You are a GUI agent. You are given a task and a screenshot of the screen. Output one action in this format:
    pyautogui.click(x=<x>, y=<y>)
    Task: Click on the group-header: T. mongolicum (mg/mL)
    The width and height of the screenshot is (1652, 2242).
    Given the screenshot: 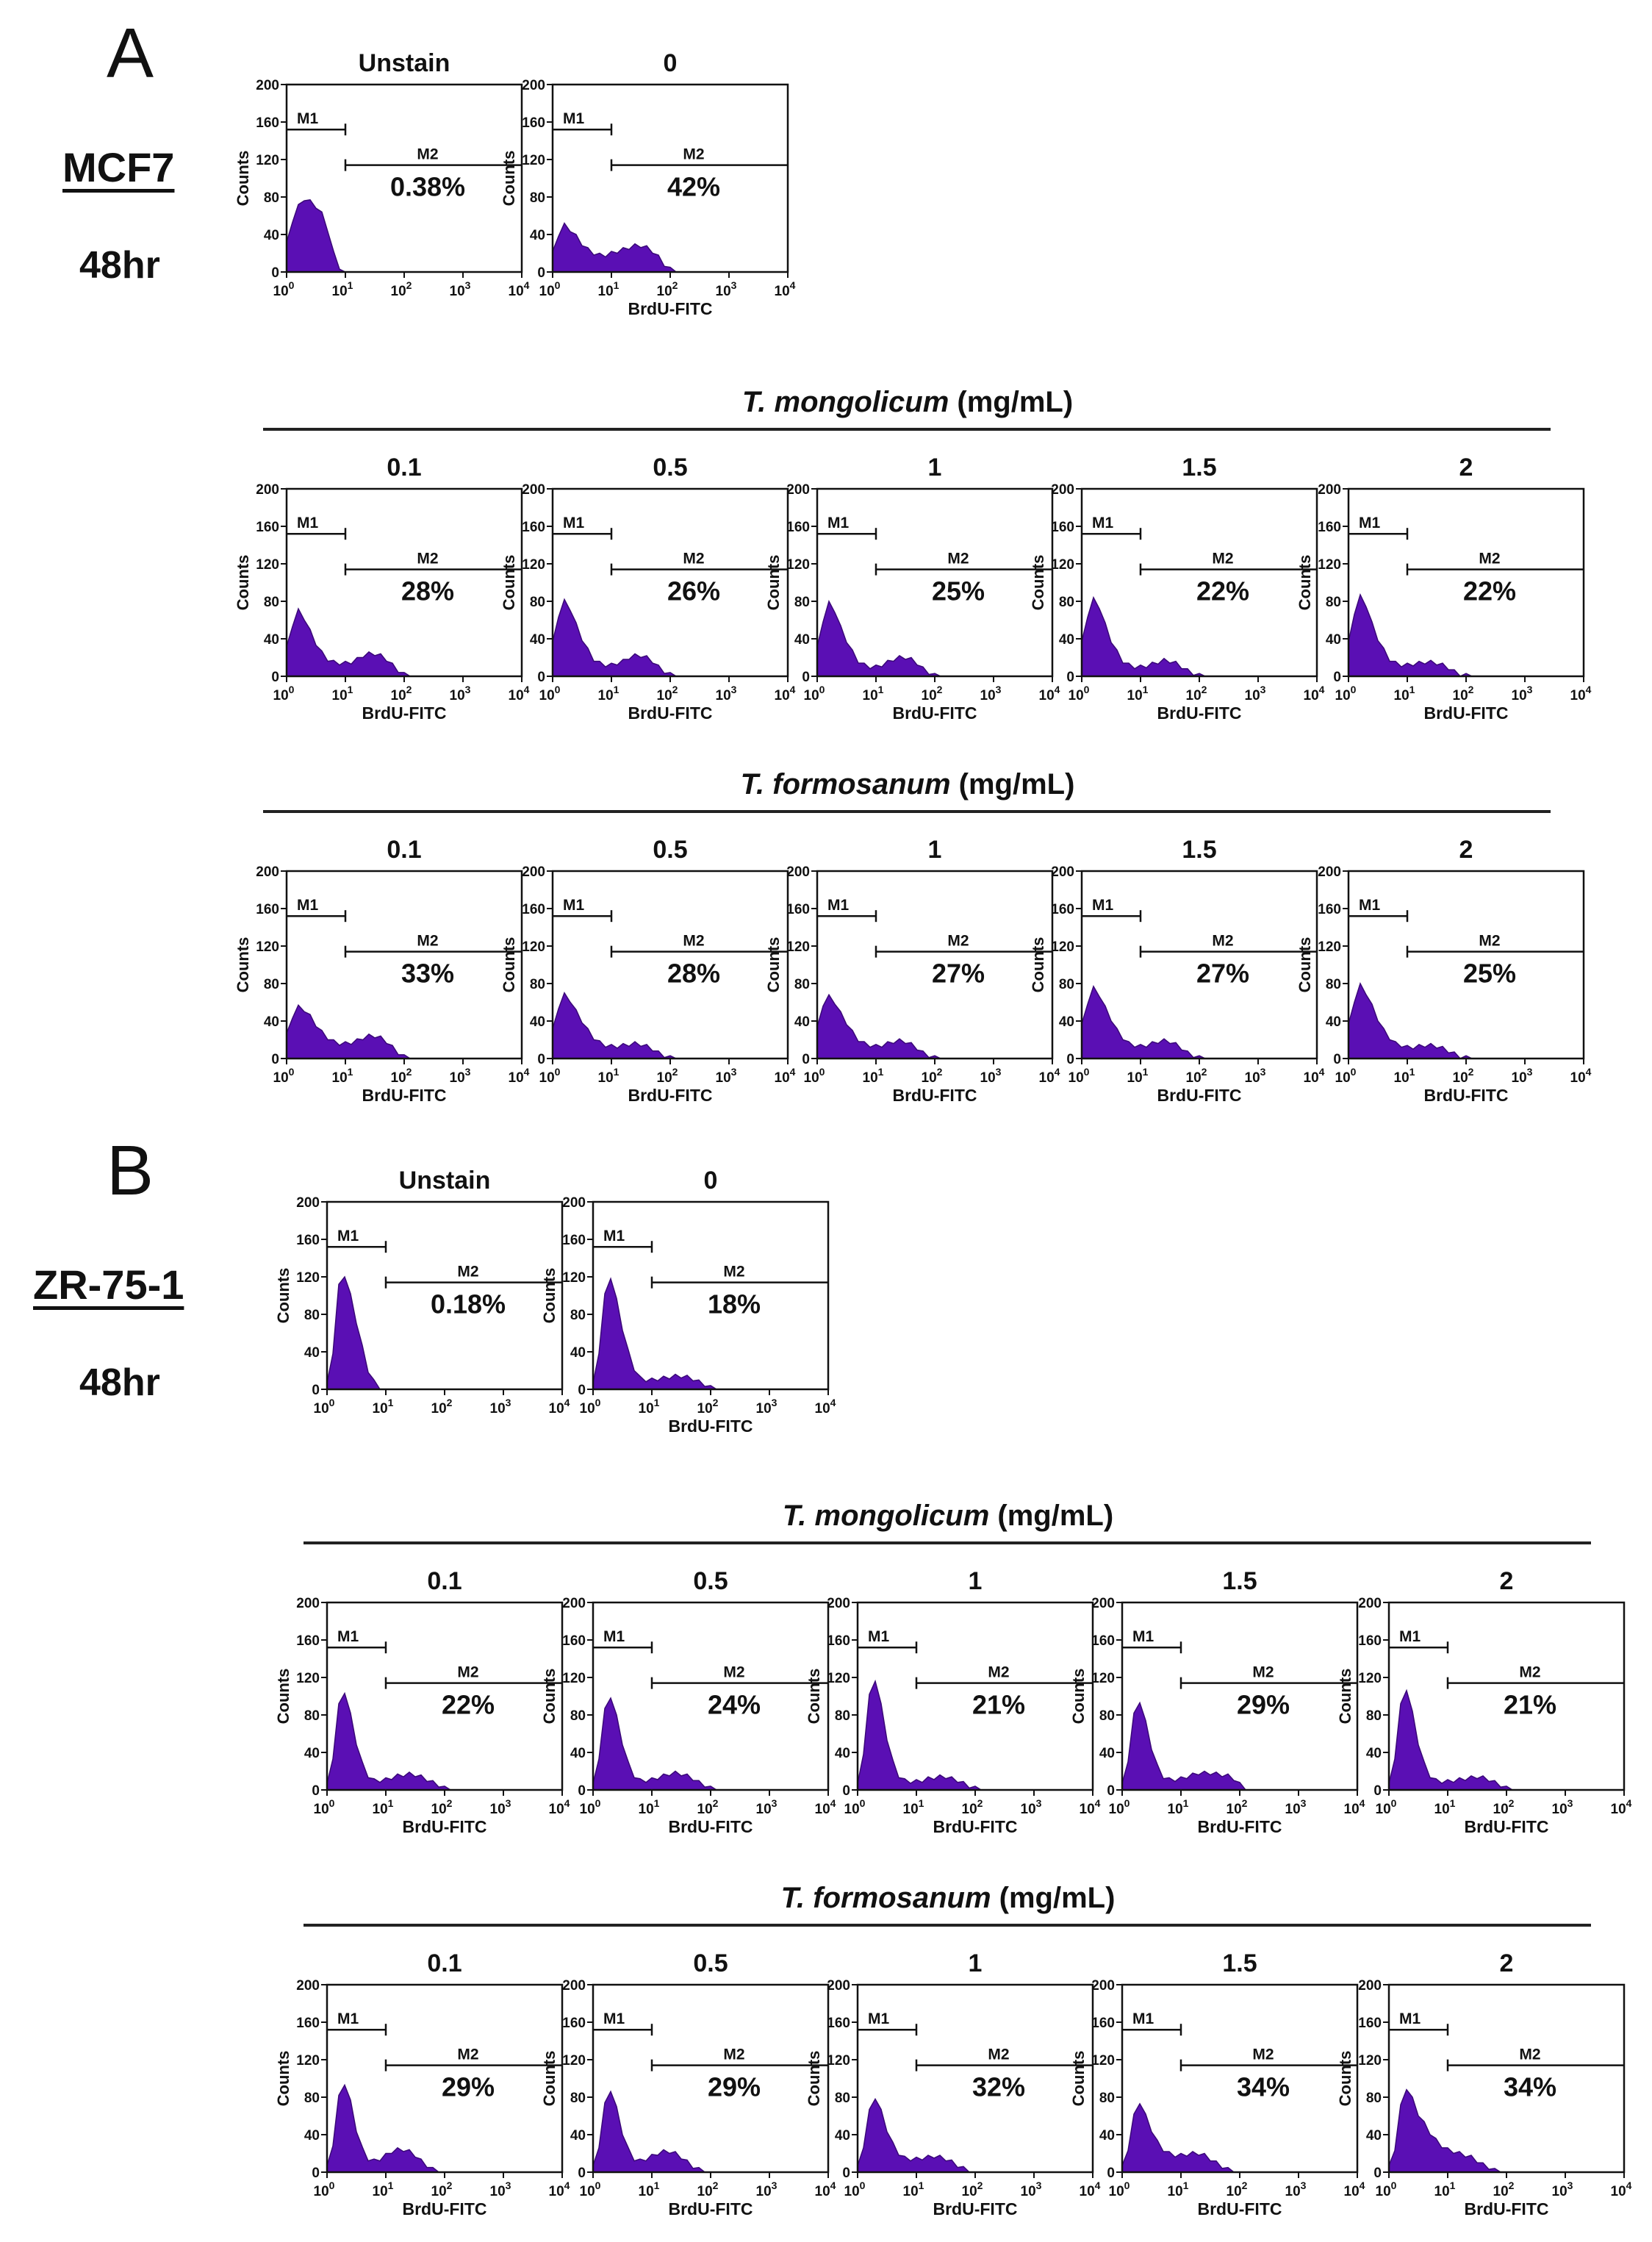 What is the action you would take?
    pyautogui.click(x=948, y=1517)
    